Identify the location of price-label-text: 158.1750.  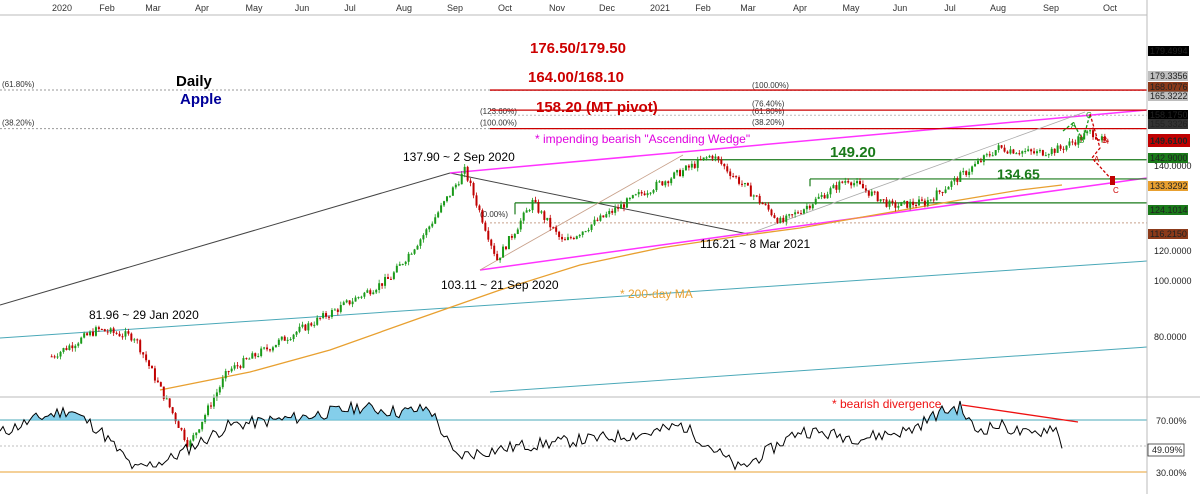
(1169, 115).